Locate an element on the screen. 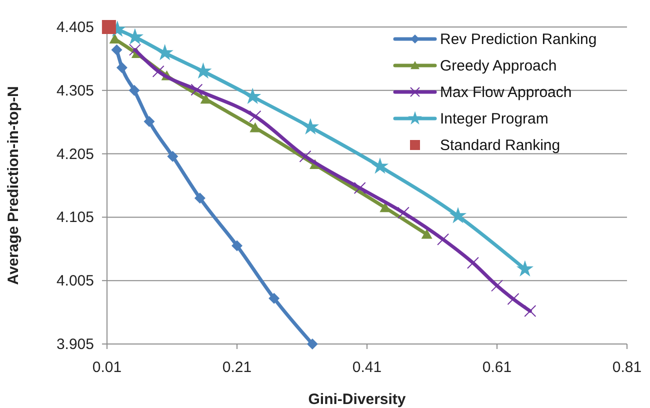  legend-label: Standard Ranking is located at coordinates (500, 145).